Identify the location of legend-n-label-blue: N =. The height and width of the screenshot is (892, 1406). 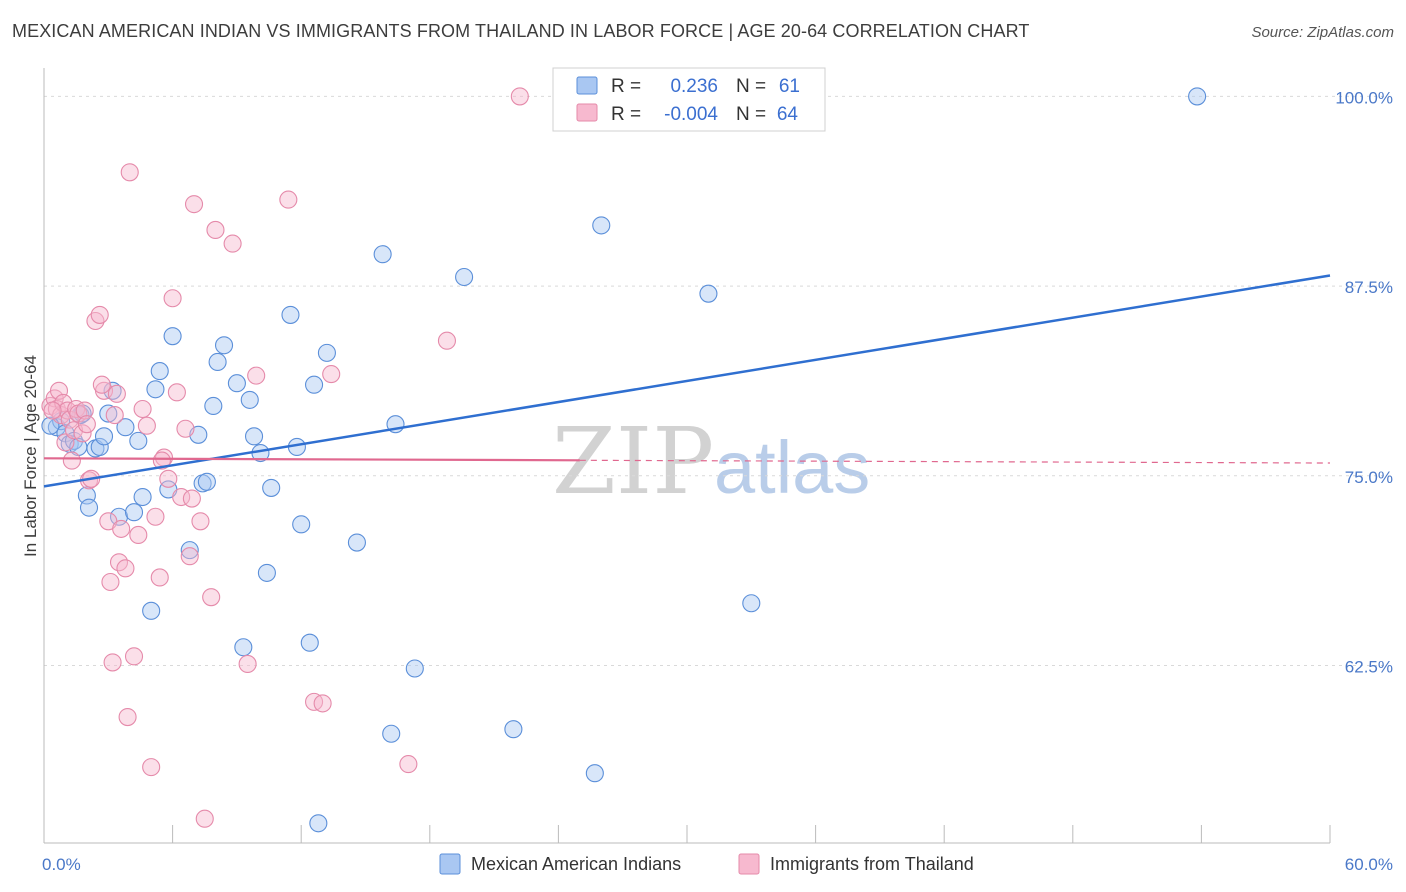
(751, 86).